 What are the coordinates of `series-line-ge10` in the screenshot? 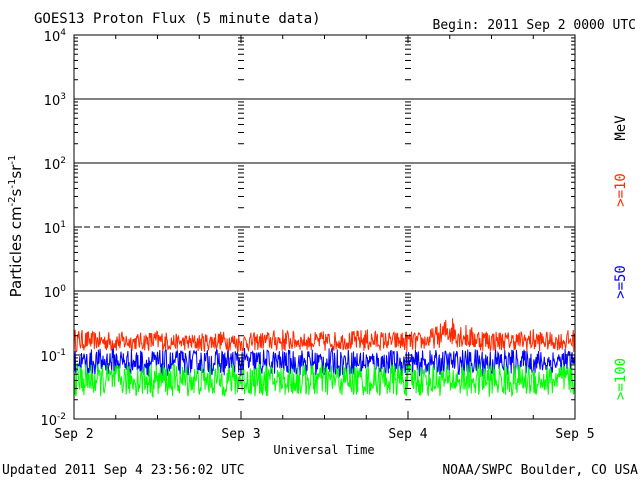 It's located at (324, 335).